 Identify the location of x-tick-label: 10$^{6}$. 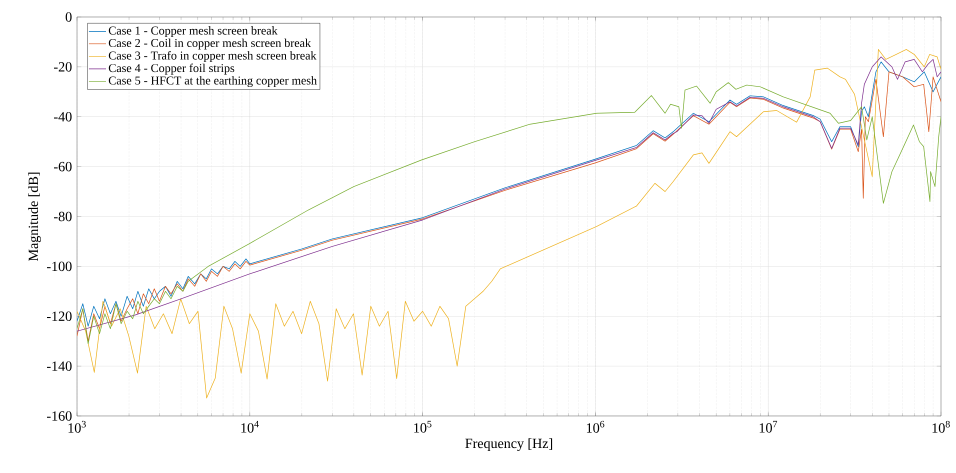
(595, 426).